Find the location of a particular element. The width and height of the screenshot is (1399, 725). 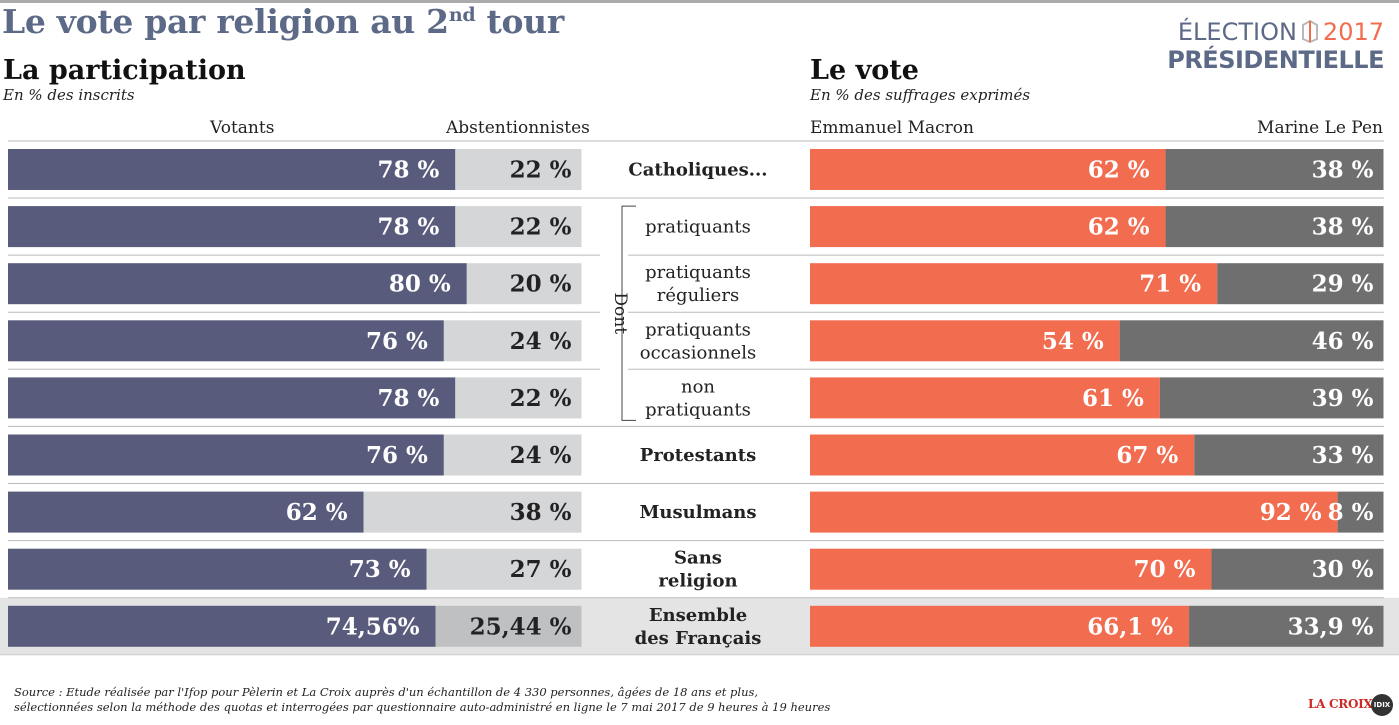

left-label-6-b: 38 % is located at coordinates (541, 512).